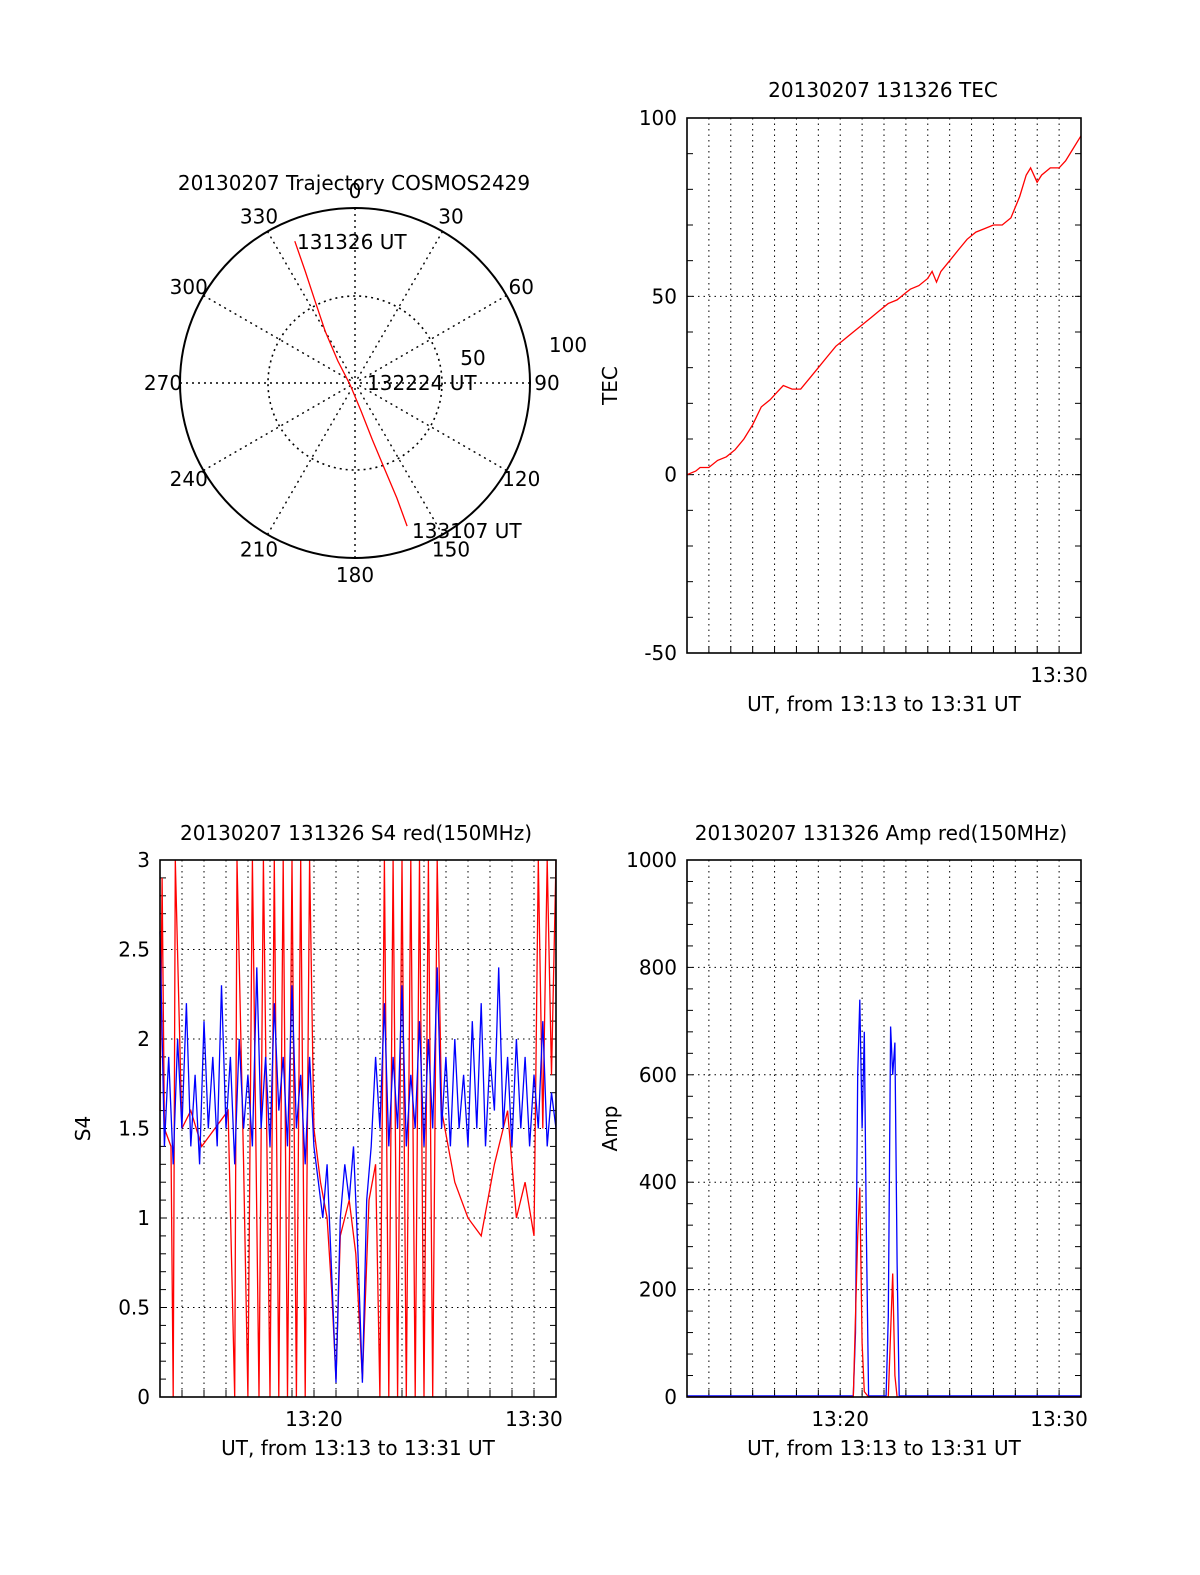 The image size is (1200, 1575). I want to click on s4-y-tick-label: 1, so click(143, 1218).